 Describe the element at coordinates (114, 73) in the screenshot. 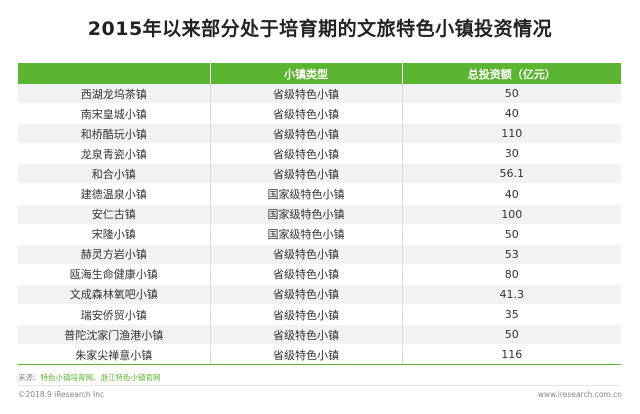

I see `header-name` at that location.